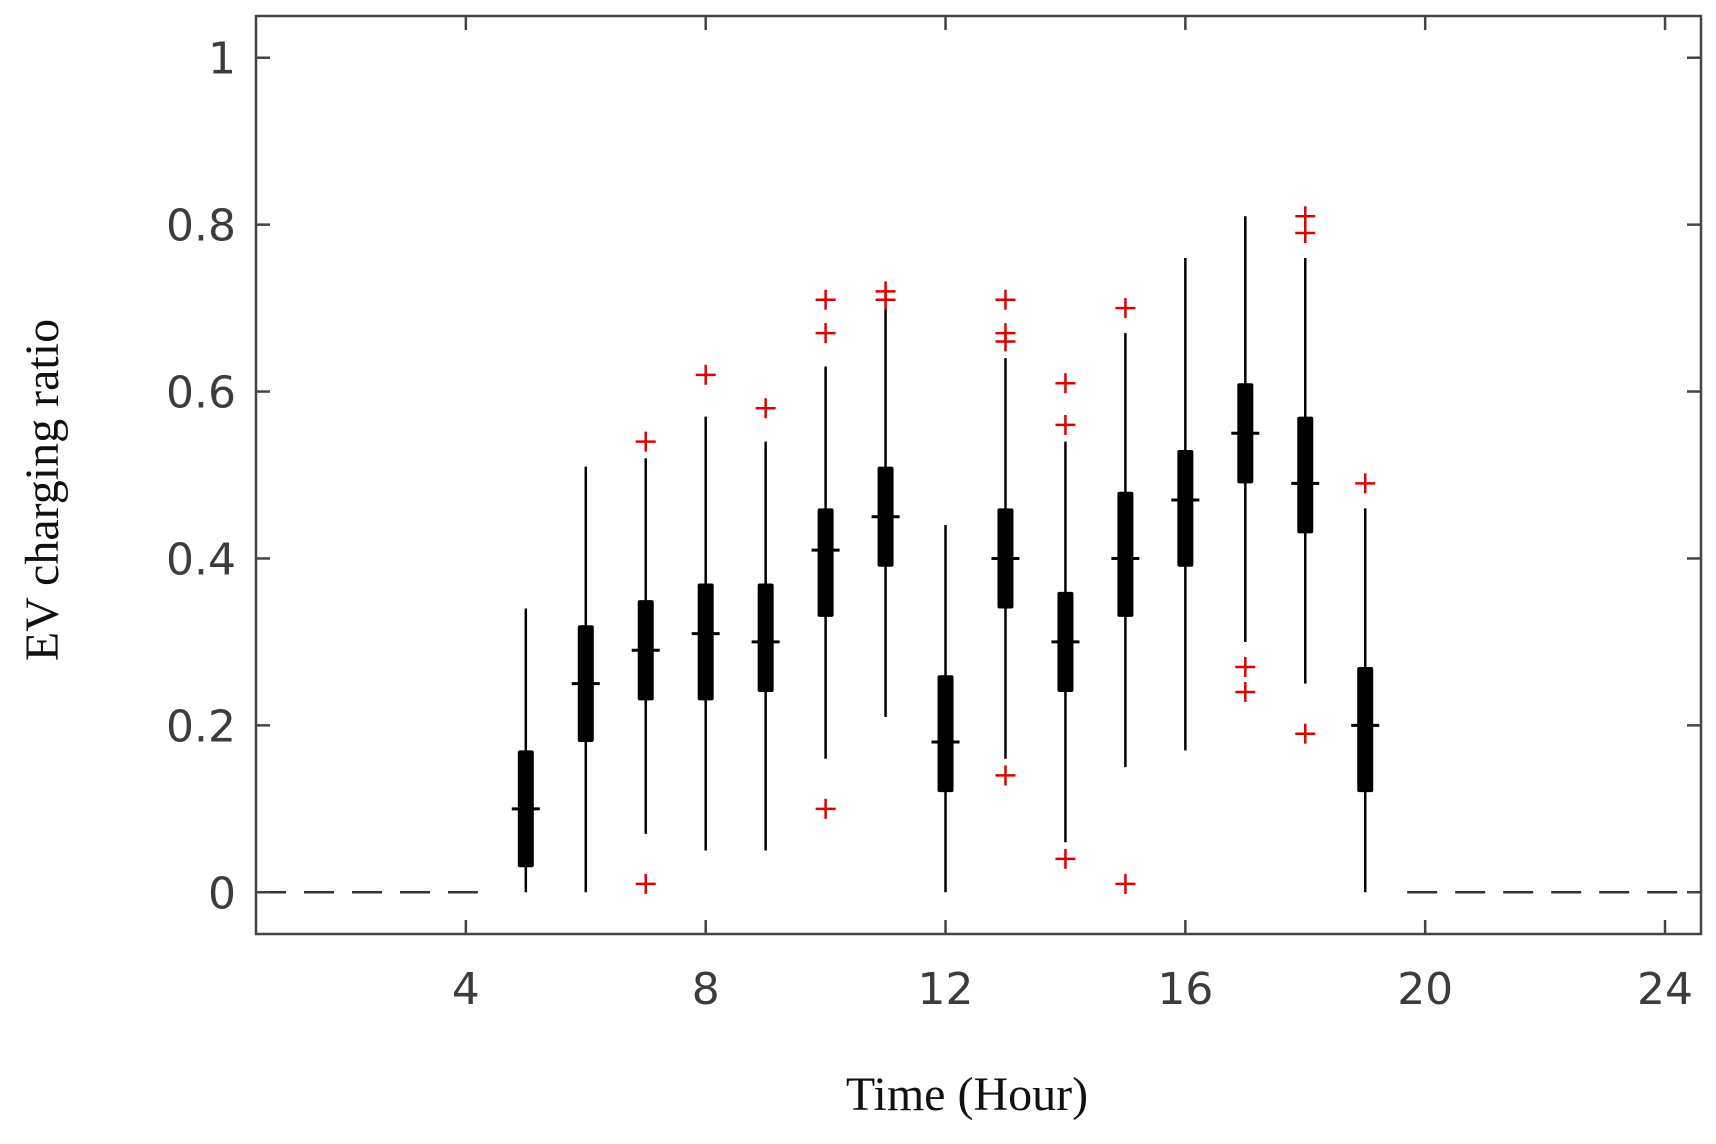 Image resolution: width=1716 pixels, height=1144 pixels. I want to click on y-tick-label-4: 0.8, so click(201, 226).